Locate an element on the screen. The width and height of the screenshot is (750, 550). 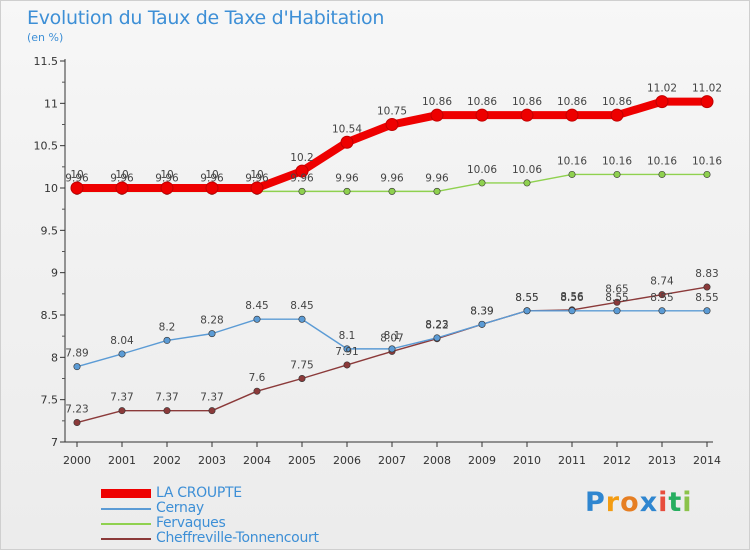
chart-title: Evolution du Taux de Taxe d'Habitation is located at coordinates (206, 18).